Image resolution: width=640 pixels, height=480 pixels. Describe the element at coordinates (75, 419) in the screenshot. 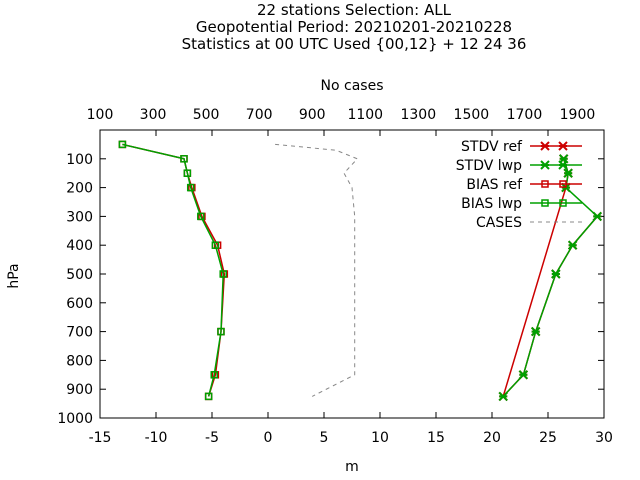

I see `y-tick-label: 1000` at that location.